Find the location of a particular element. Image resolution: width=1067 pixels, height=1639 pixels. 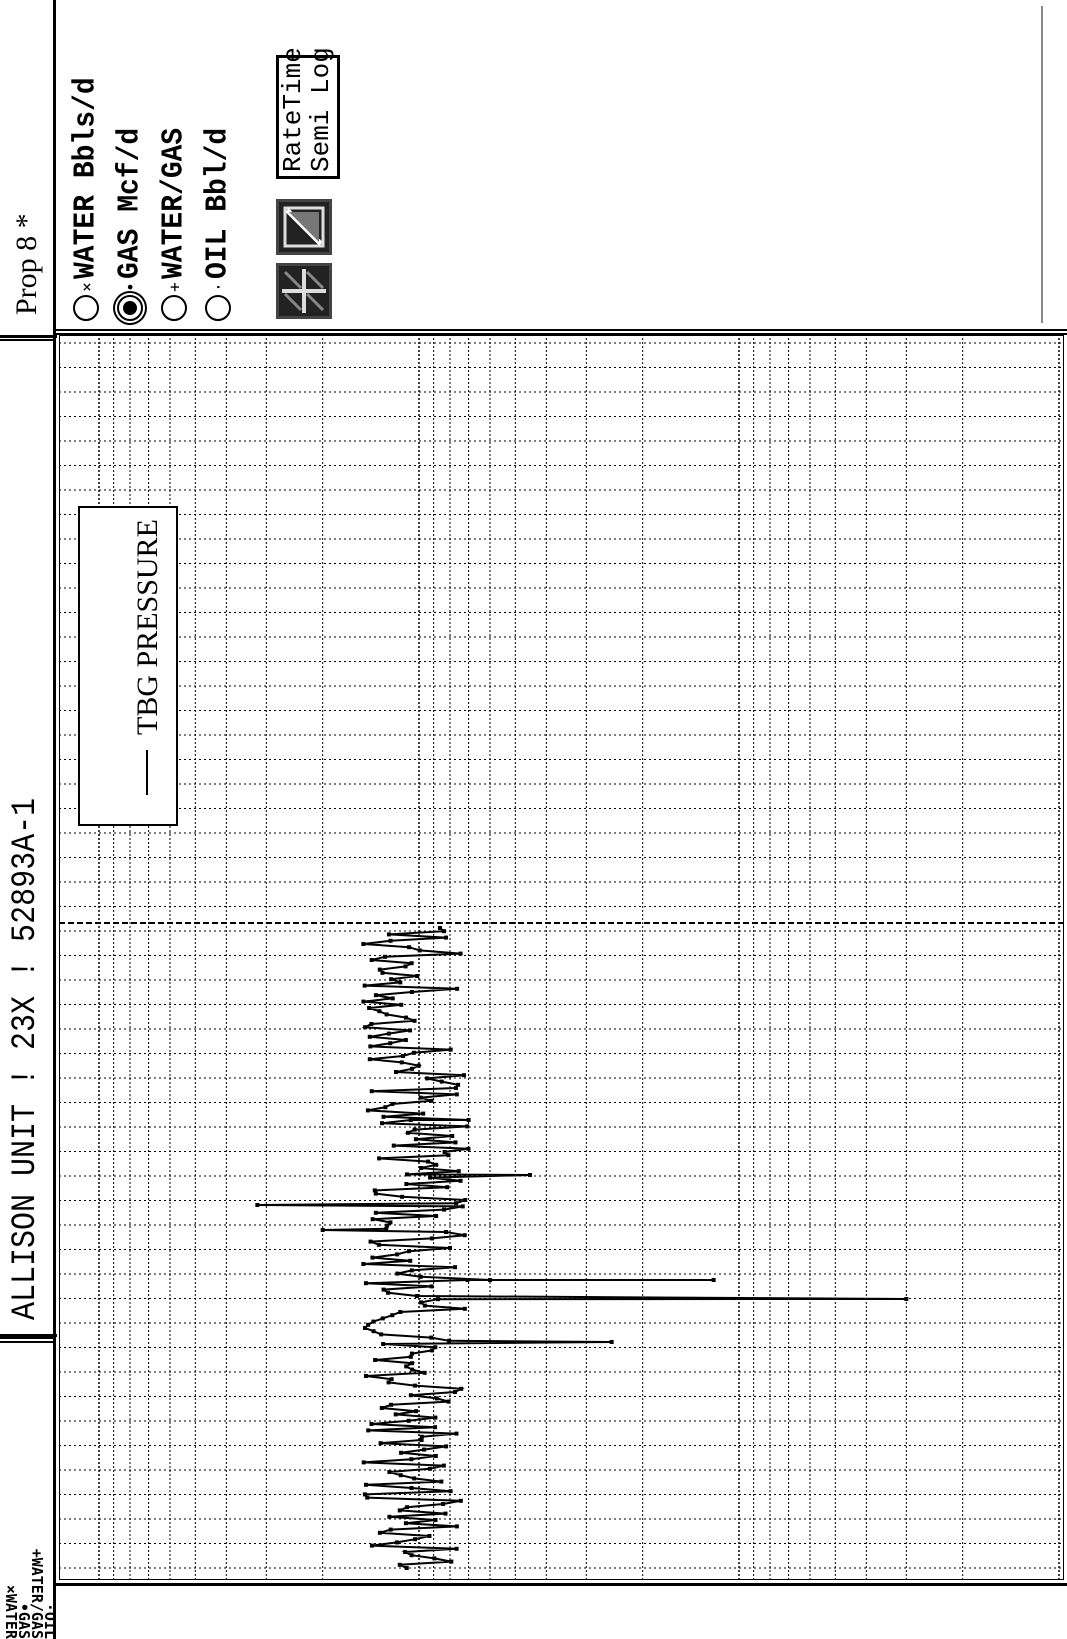

series-marker: • is located at coordinates (130, 287).